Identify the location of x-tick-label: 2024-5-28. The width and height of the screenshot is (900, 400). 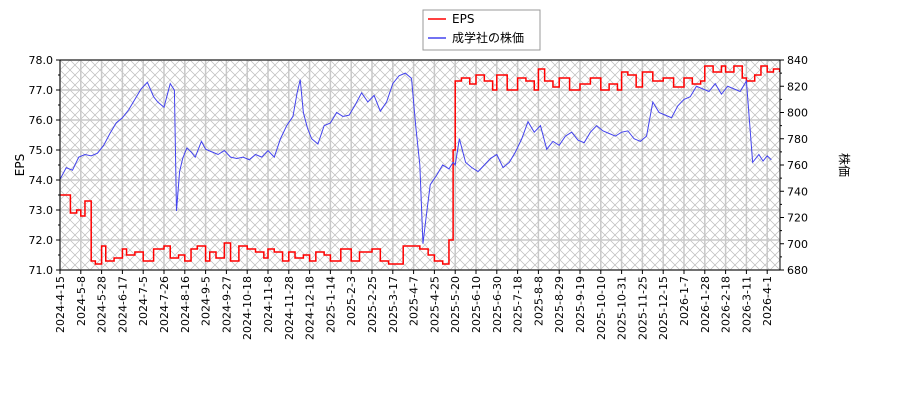
(102, 304).